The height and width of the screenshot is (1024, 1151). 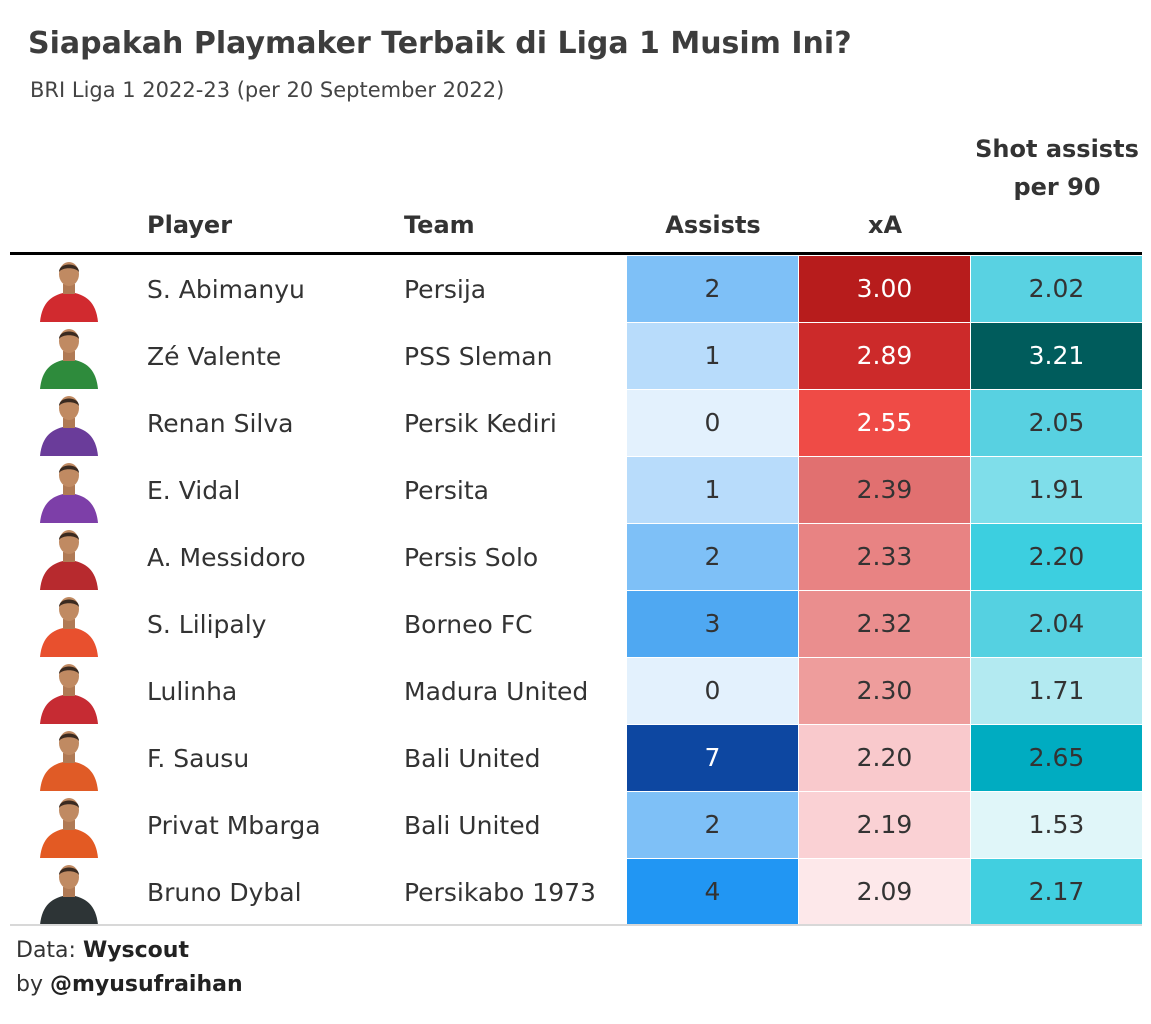 What do you see at coordinates (1056, 423) in the screenshot?
I see `shot-assists-cell: 2.05` at bounding box center [1056, 423].